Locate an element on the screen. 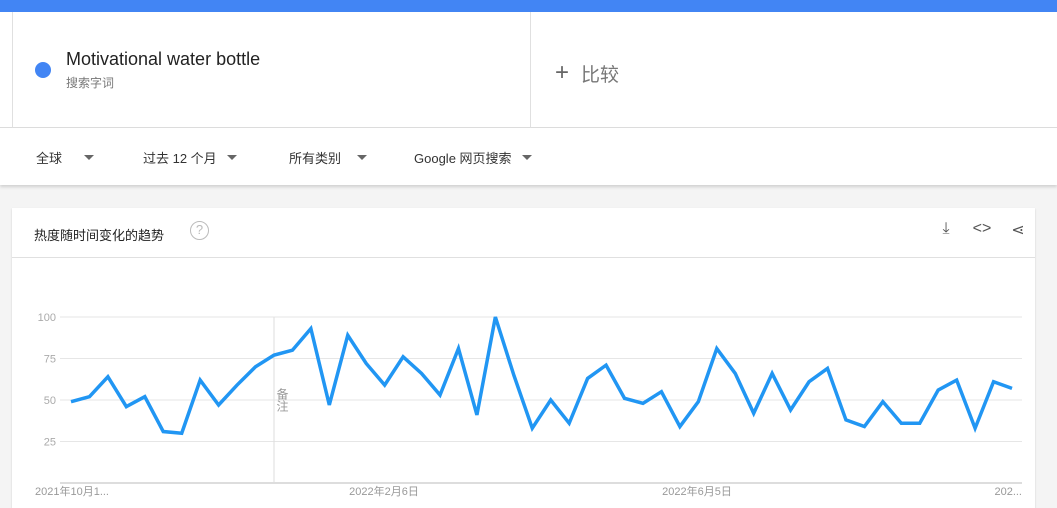 This screenshot has width=1057, height=508. annotation-label: 备注 is located at coordinates (282, 400).